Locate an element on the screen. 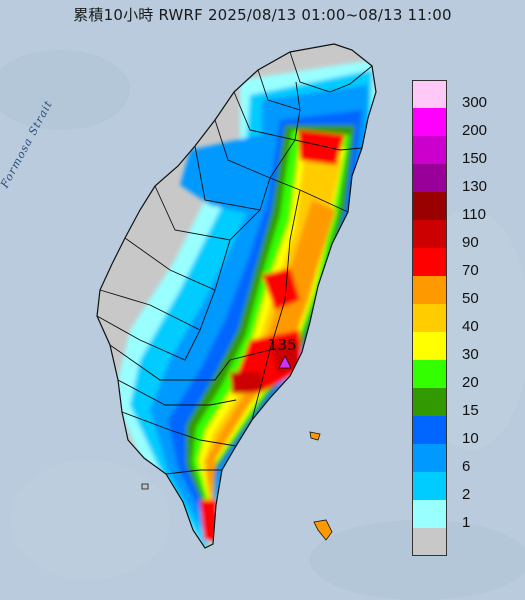 The height and width of the screenshot is (600, 525). legend-item: 40 is located at coordinates (462, 319).